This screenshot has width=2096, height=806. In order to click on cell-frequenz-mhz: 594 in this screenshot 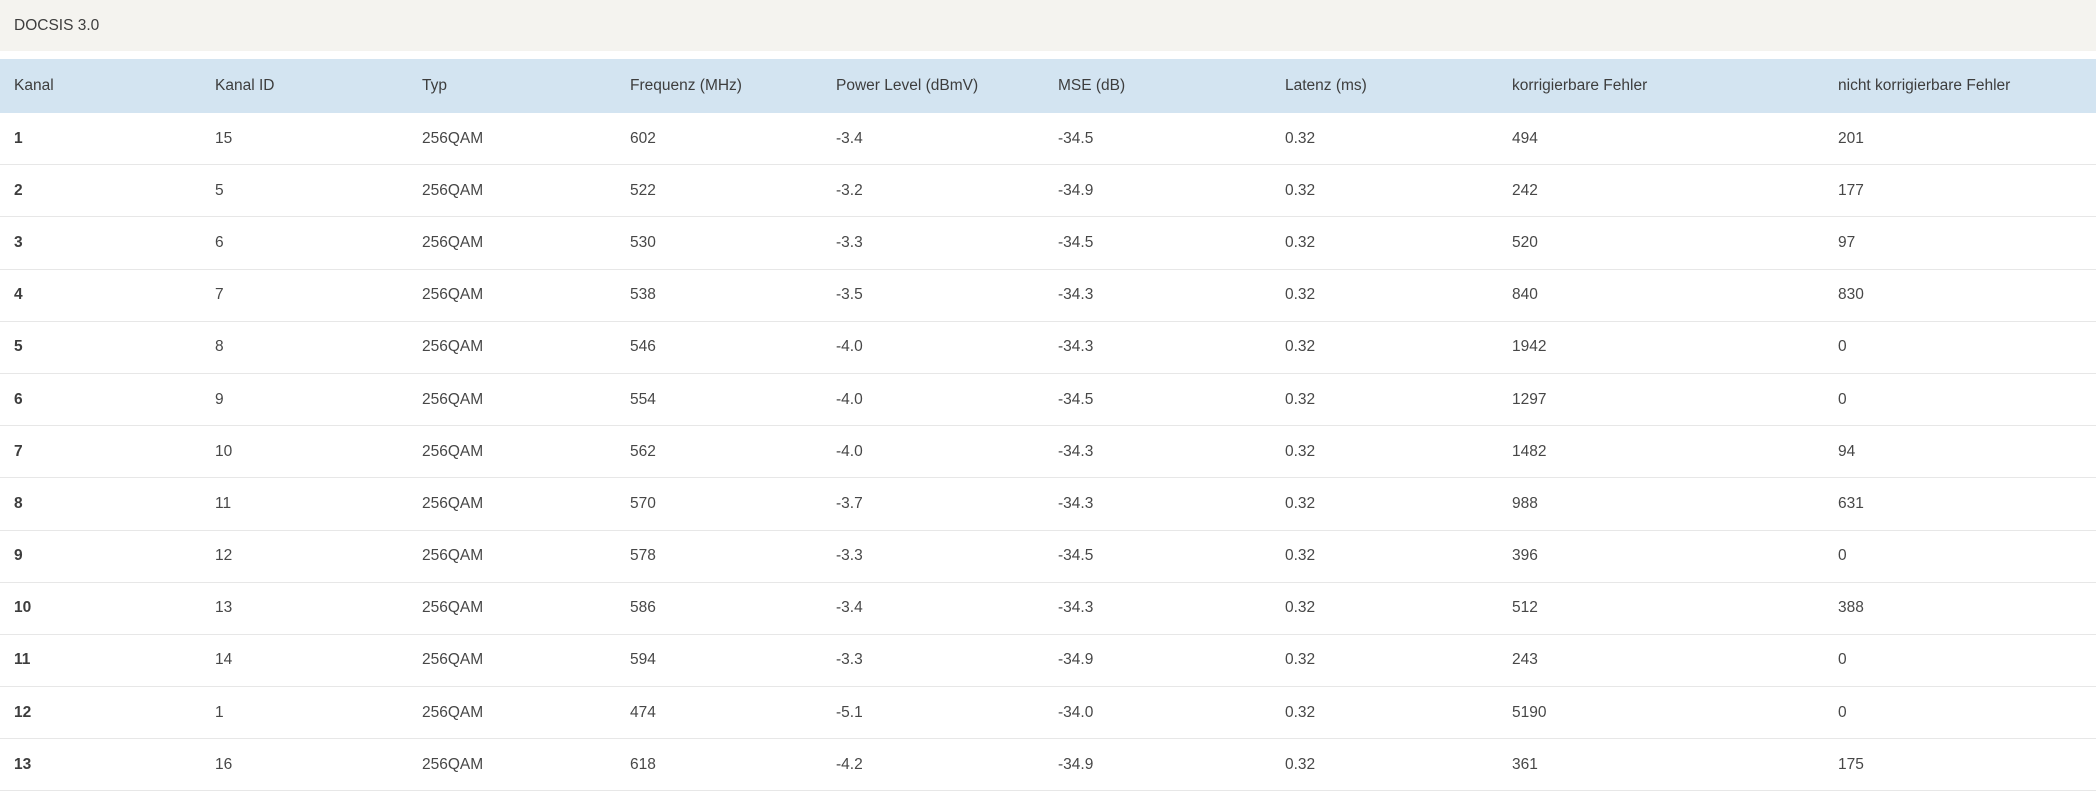, I will do `click(643, 660)`.